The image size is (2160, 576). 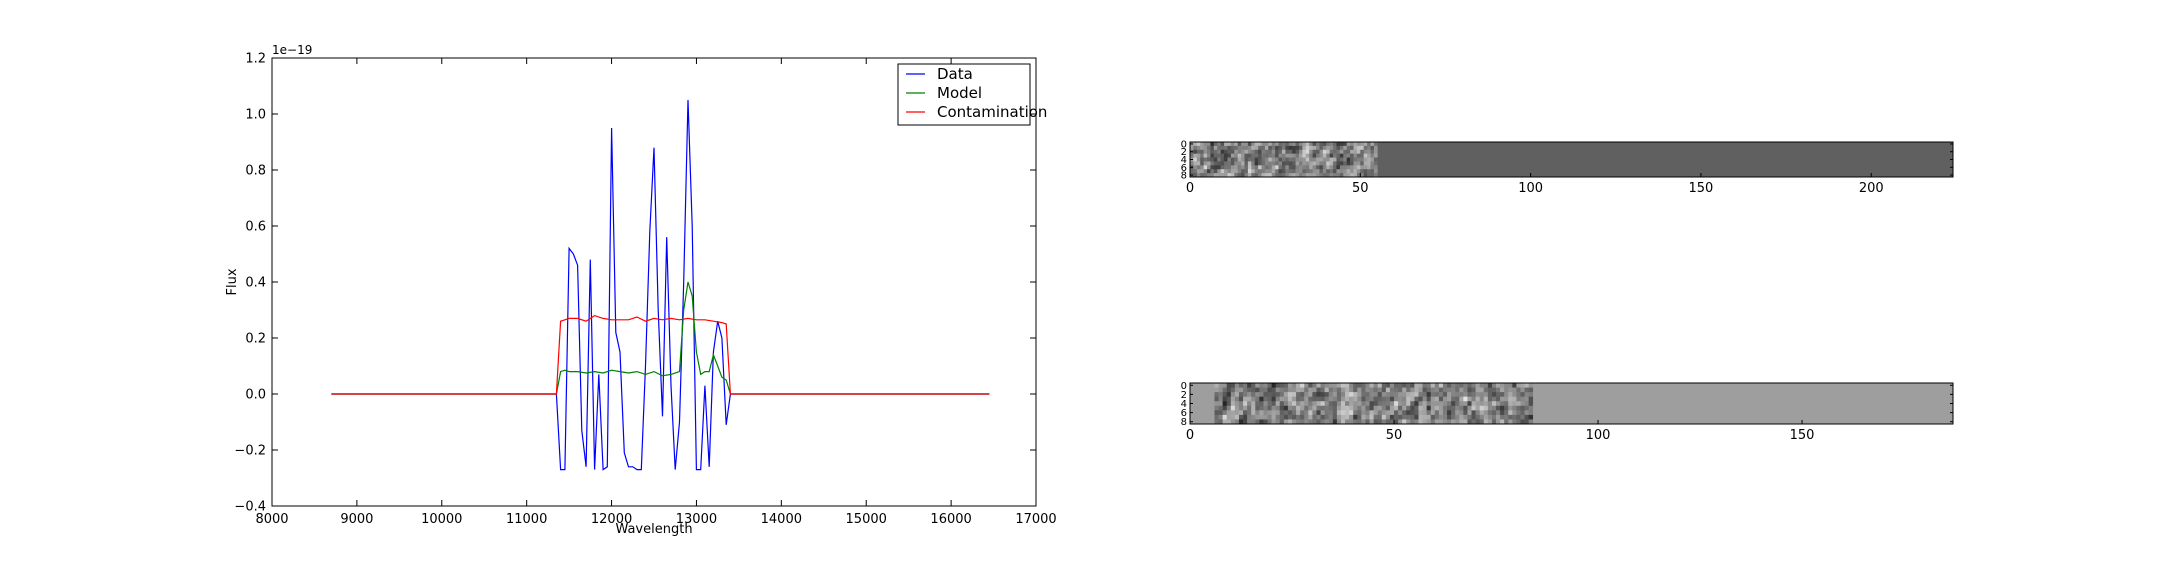 I want to click on y-tick-label: 2, so click(x=1184, y=395).